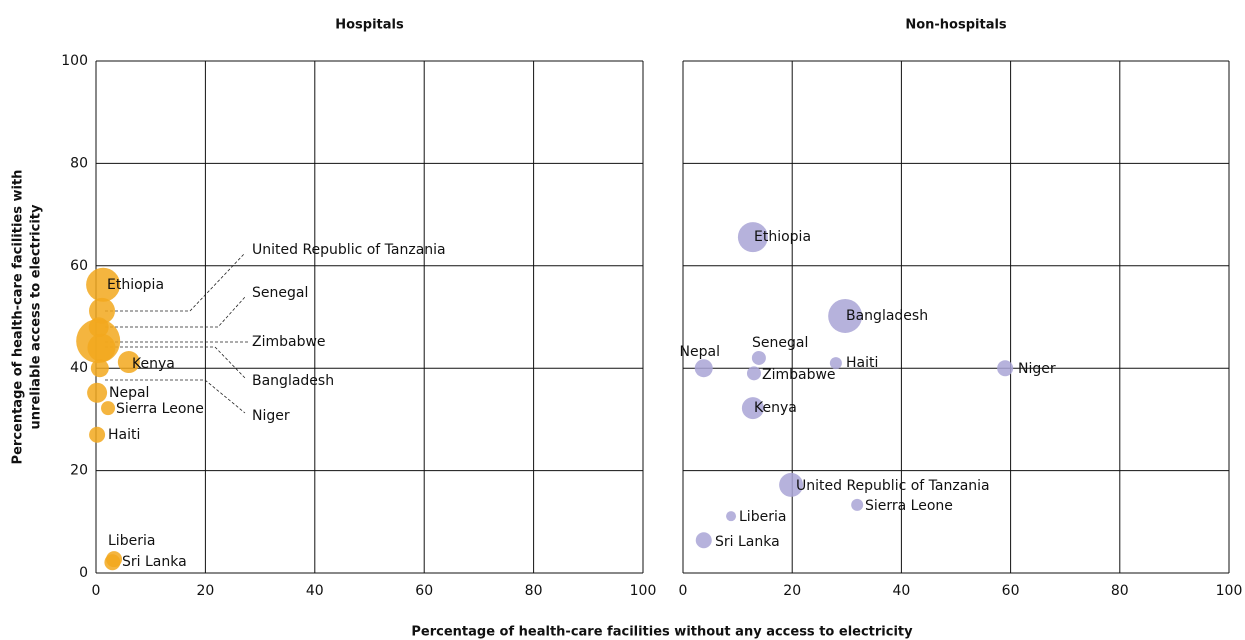  What do you see at coordinates (79, 266) in the screenshot?
I see `y-tick-label: 60` at bounding box center [79, 266].